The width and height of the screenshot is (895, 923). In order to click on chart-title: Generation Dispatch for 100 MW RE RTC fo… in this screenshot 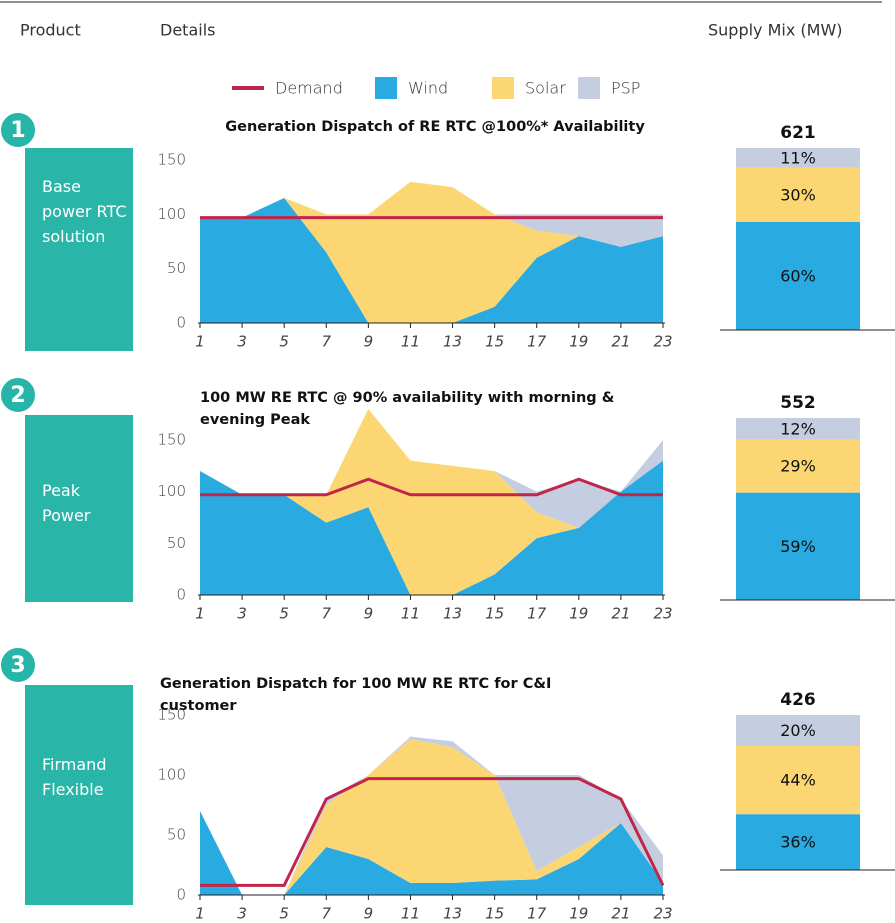, I will do `click(356, 695)`.